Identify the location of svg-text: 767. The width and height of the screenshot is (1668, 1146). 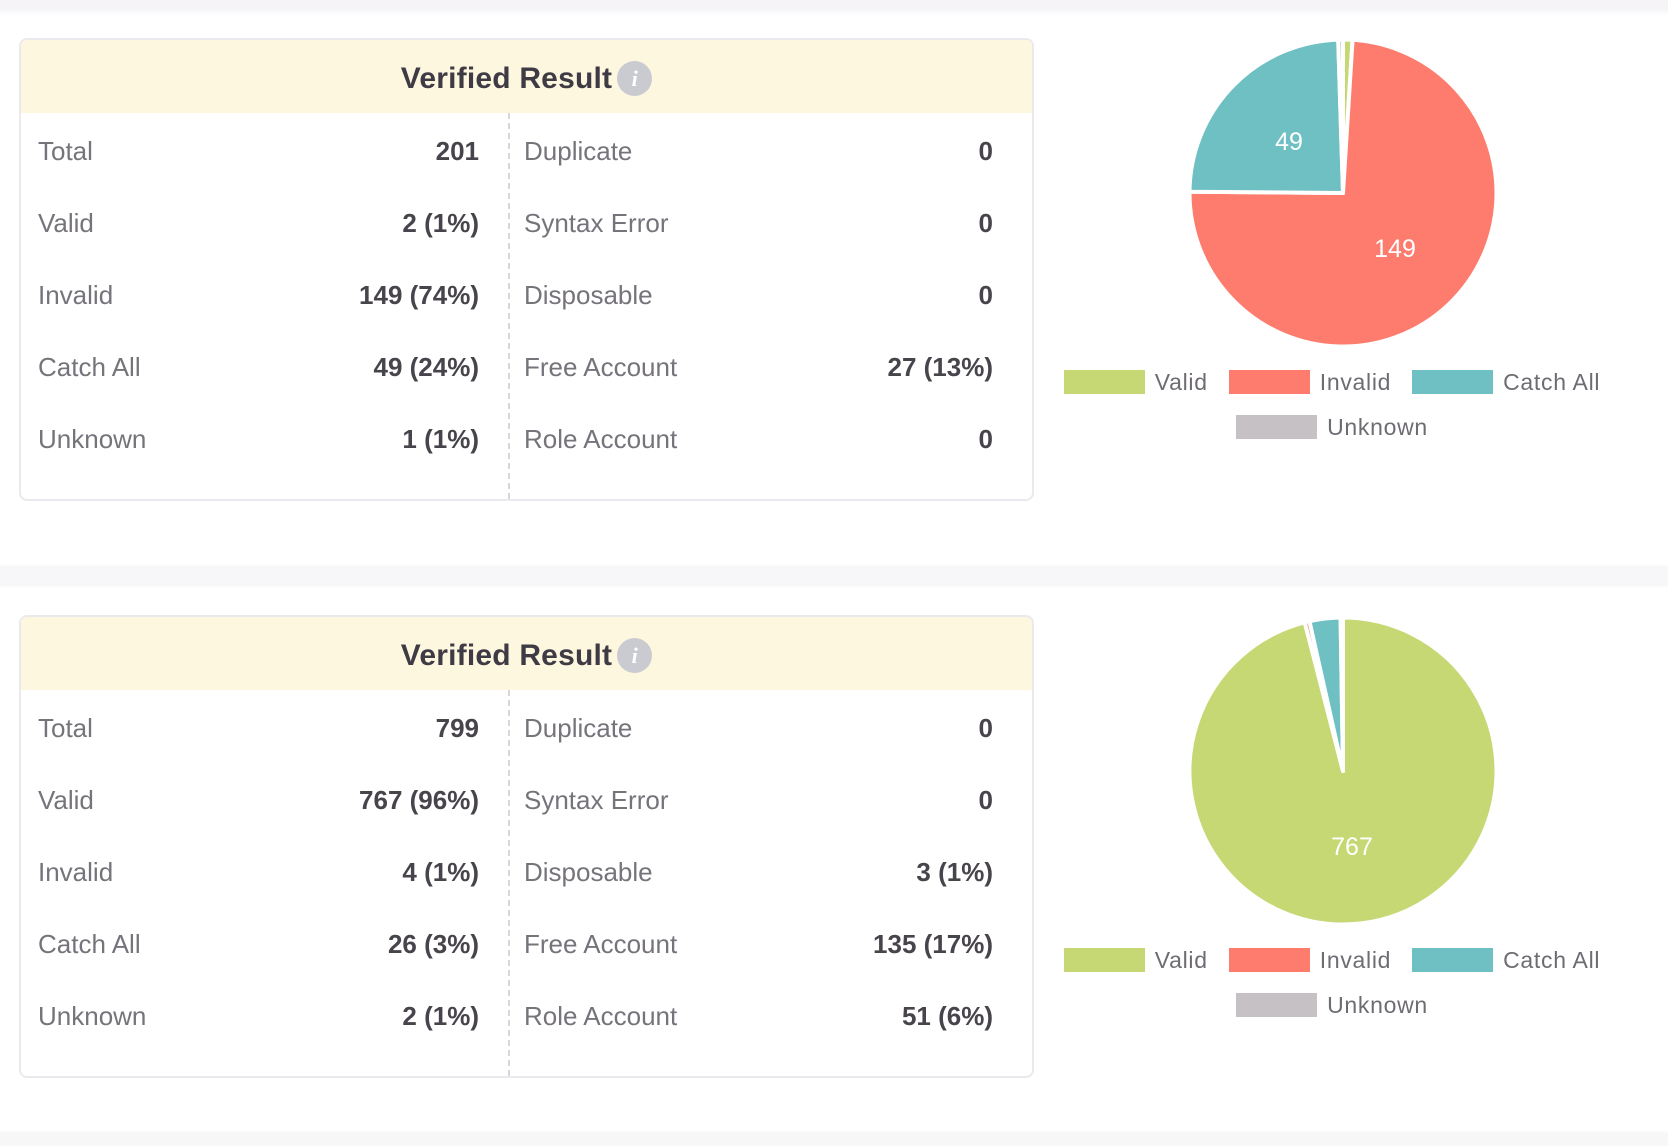
(1352, 847).